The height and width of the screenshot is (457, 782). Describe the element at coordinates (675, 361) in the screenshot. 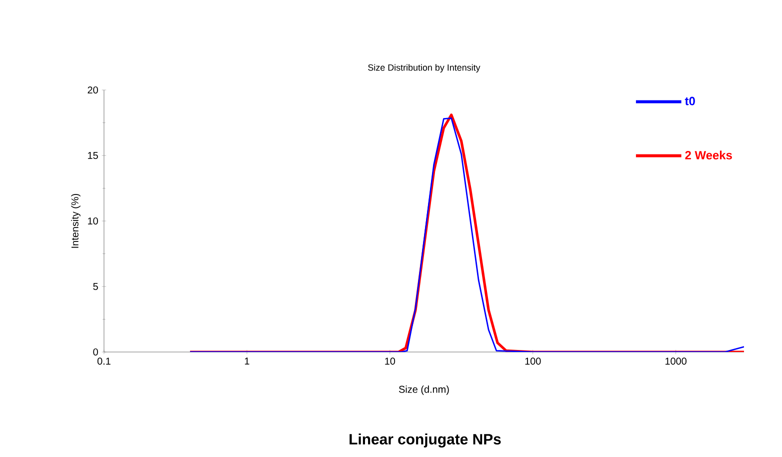

I see `x-tick-label: 1000` at that location.